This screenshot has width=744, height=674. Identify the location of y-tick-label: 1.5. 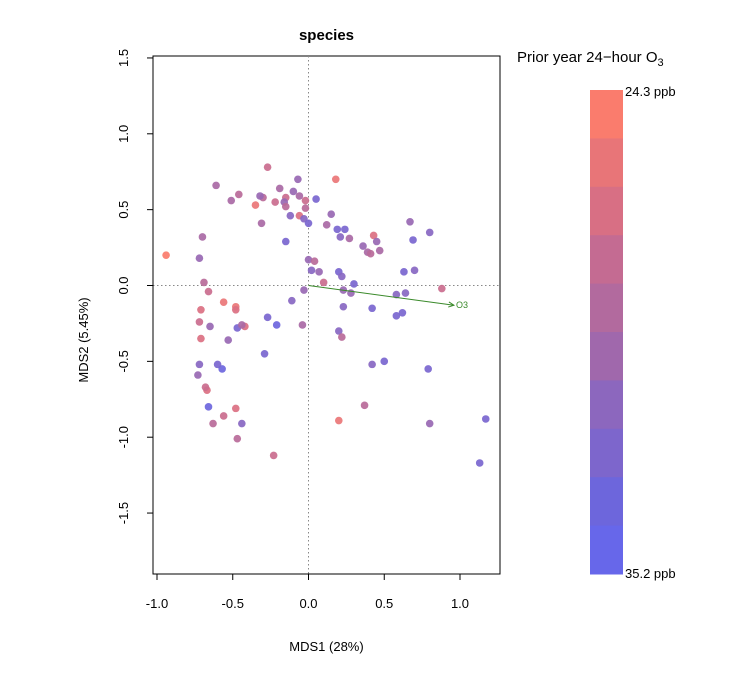
(123, 58).